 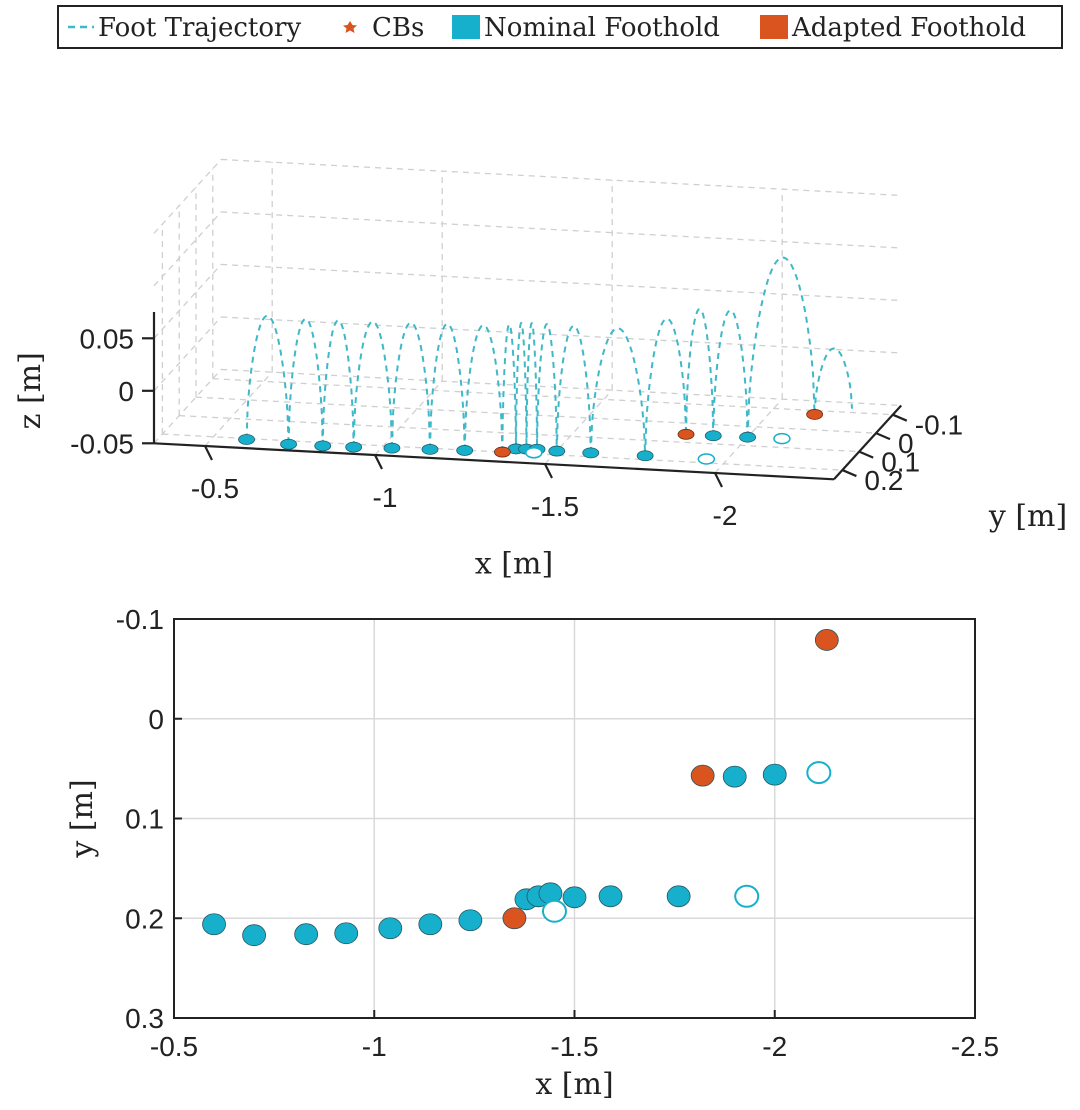 What do you see at coordinates (774, 27) in the screenshot?
I see `legend-adapted-square-icon` at bounding box center [774, 27].